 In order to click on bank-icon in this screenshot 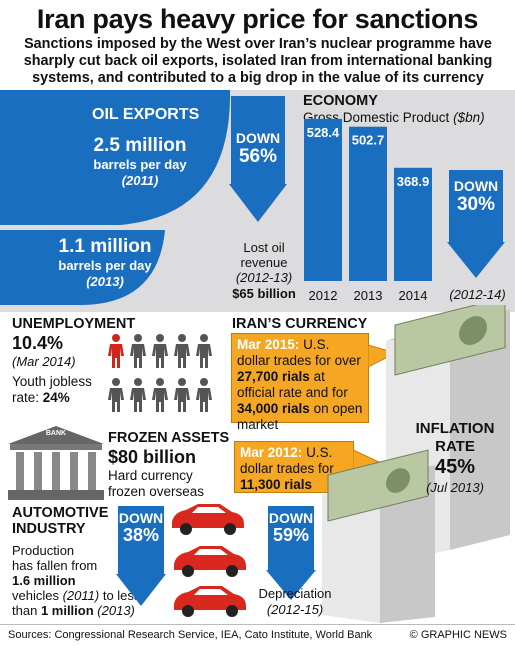, I will do `click(56, 463)`.